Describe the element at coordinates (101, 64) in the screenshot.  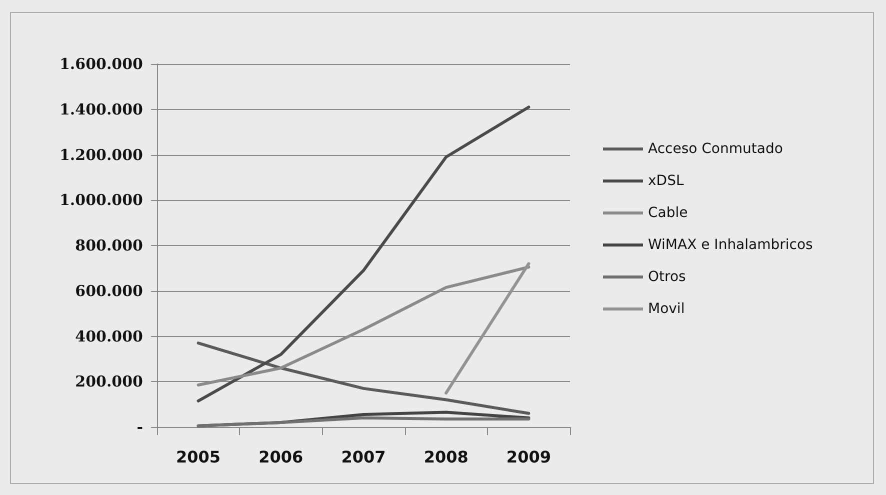
I see `y-tick-label: 1.600.000` at that location.